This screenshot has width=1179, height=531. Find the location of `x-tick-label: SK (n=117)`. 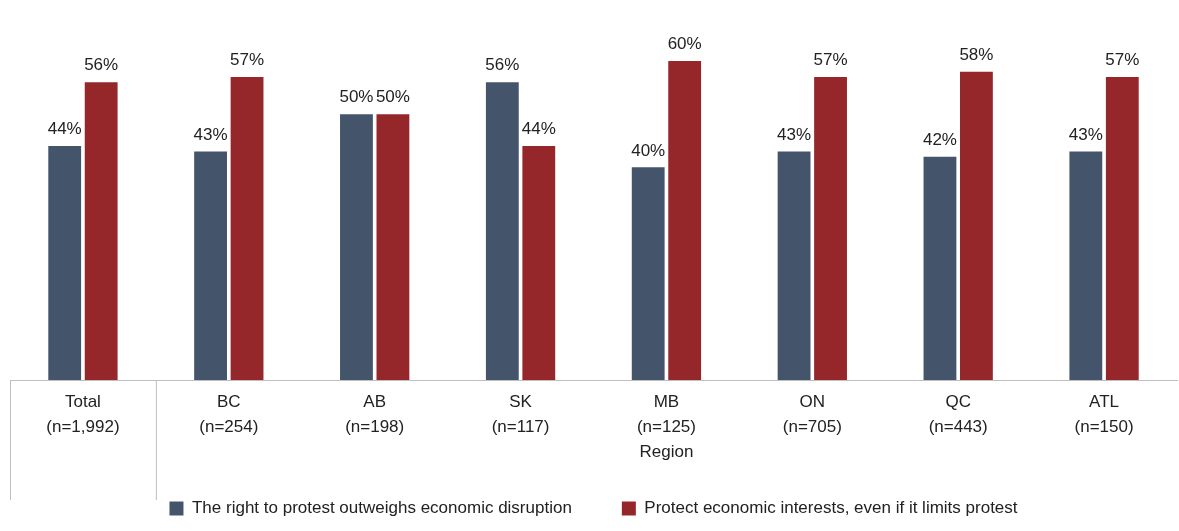

x-tick-label: SK (n=117) is located at coordinates (520, 414).